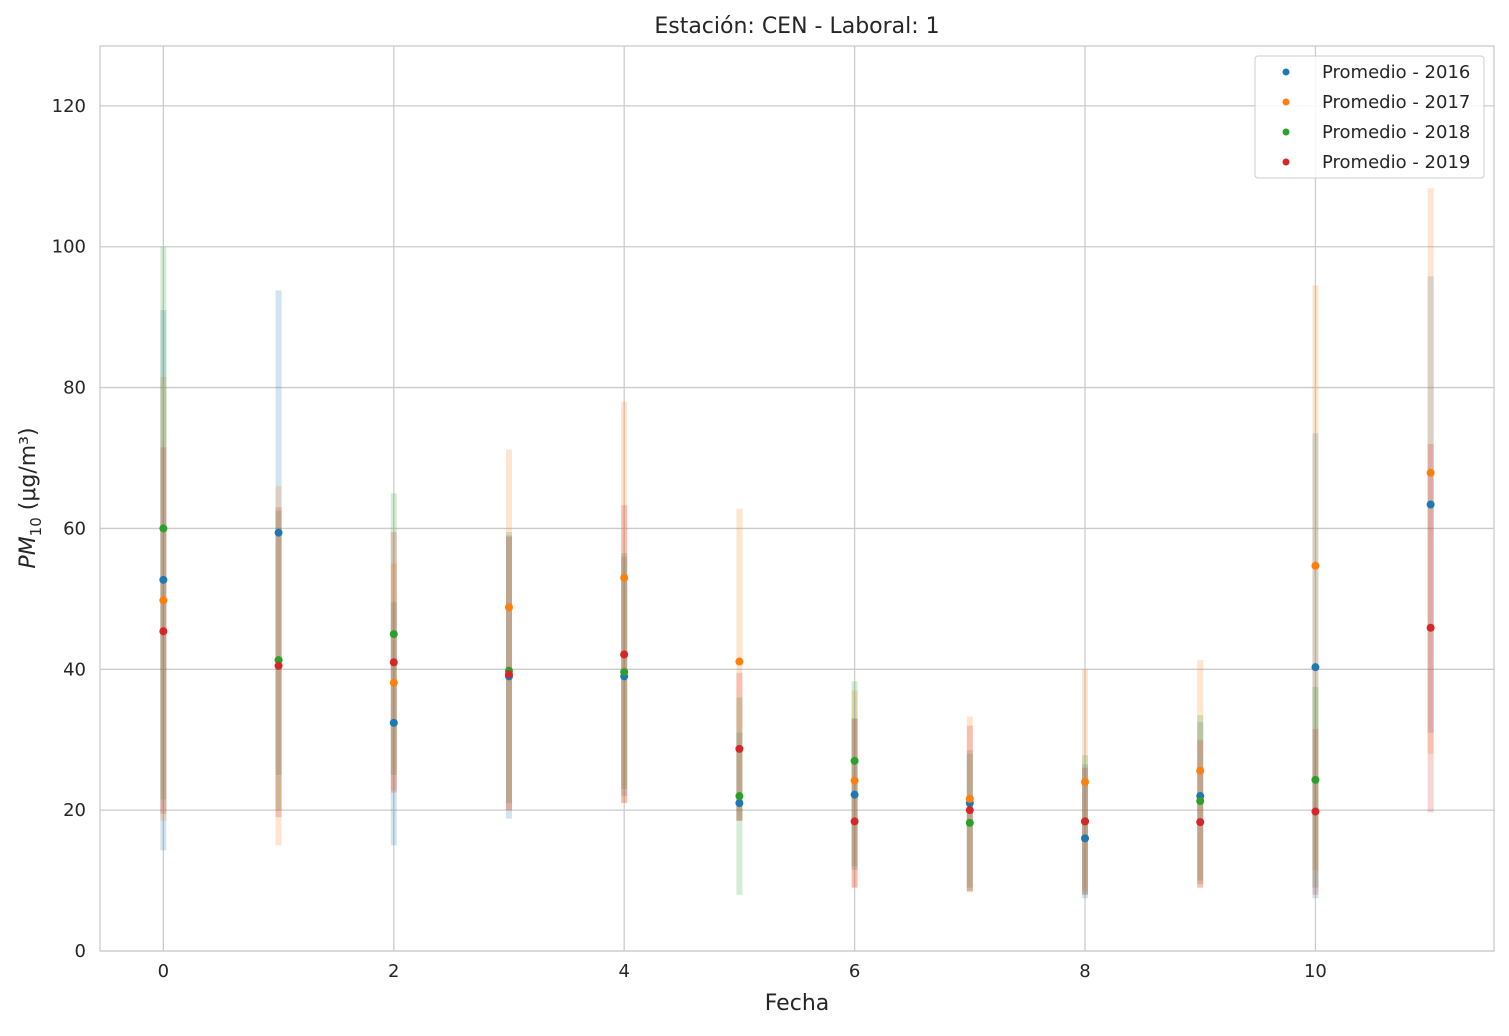 This screenshot has width=1509, height=1036. I want to click on y-axis-label: PM10 (μg/m³), so click(30, 497).